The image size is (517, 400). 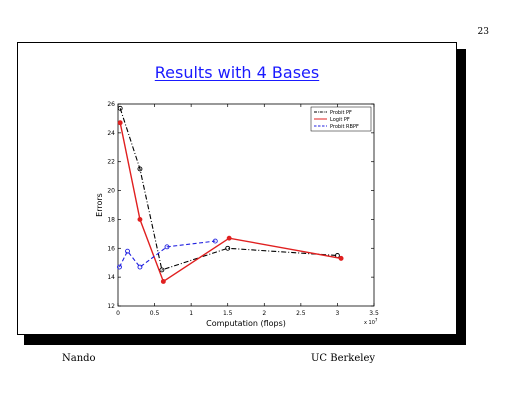 What do you see at coordinates (376, 320) in the screenshot?
I see `x-multiplier-exponent: 7` at bounding box center [376, 320].